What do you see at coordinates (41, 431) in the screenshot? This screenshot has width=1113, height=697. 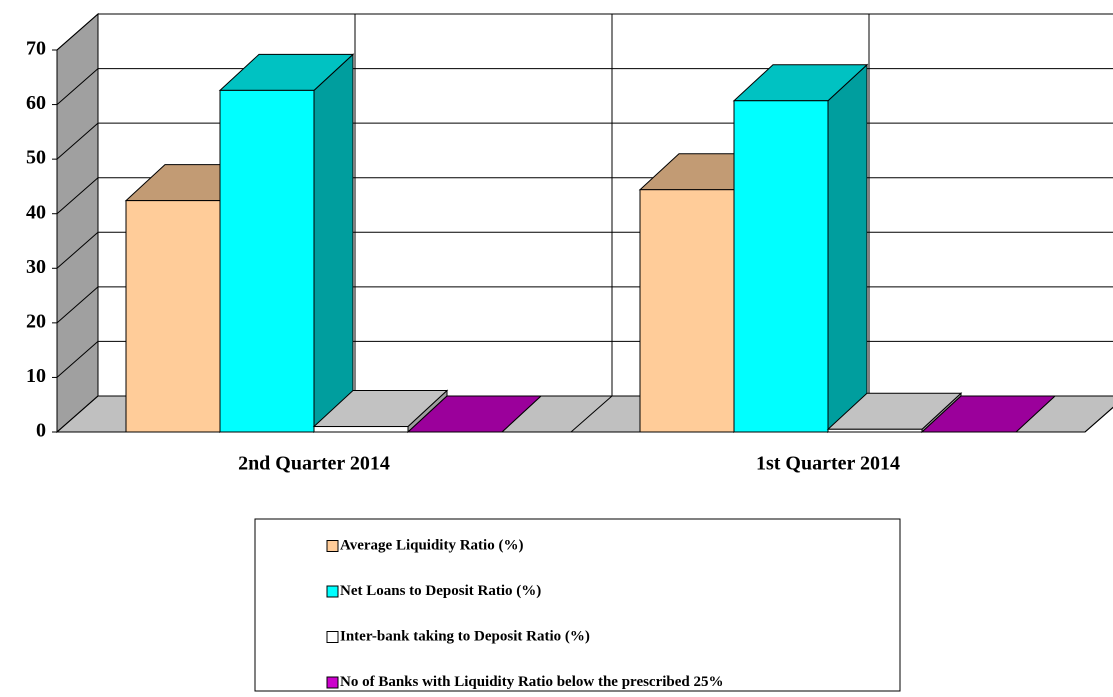 I see `y-tick-label: 0` at bounding box center [41, 431].